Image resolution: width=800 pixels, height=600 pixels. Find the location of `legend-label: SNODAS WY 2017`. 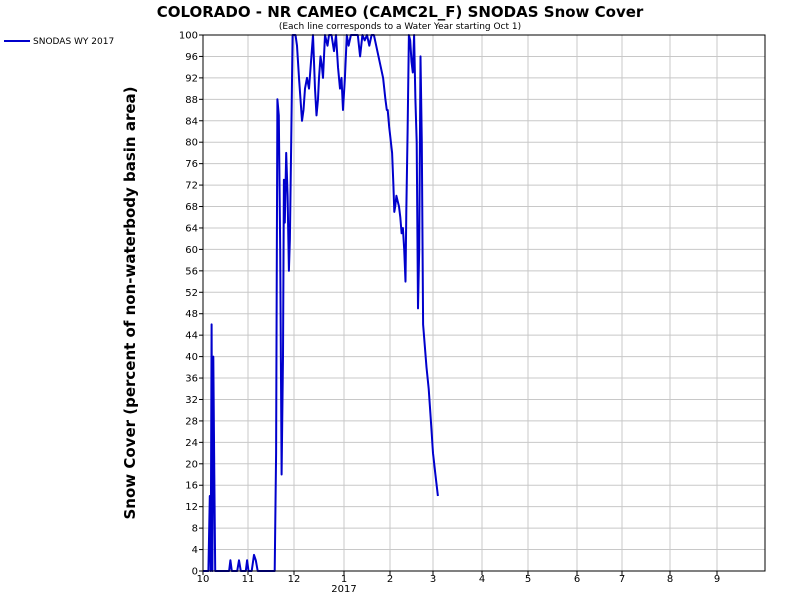

legend-label: SNODAS WY 2017 is located at coordinates (73, 42).